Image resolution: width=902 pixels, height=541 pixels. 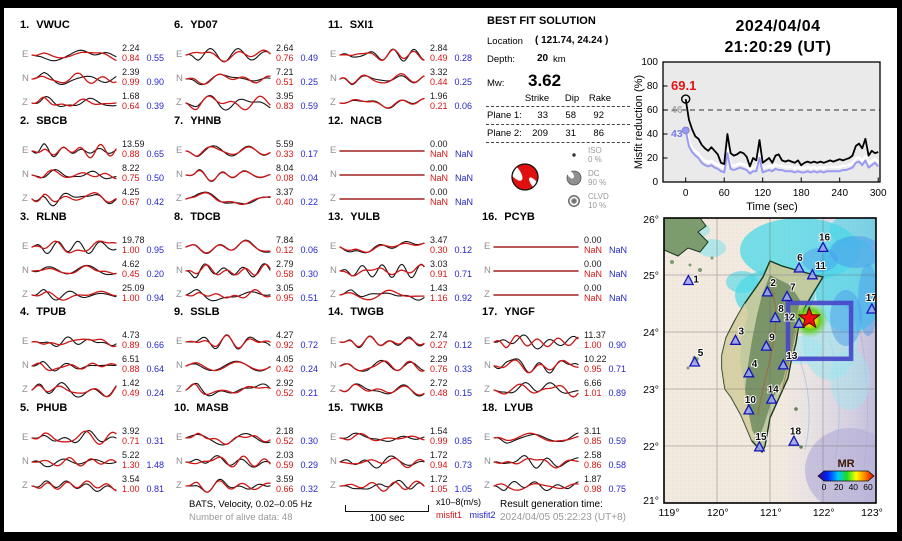 What do you see at coordinates (439, 383) in the screenshot?
I see `amplitude-value: 2.72` at bounding box center [439, 383].